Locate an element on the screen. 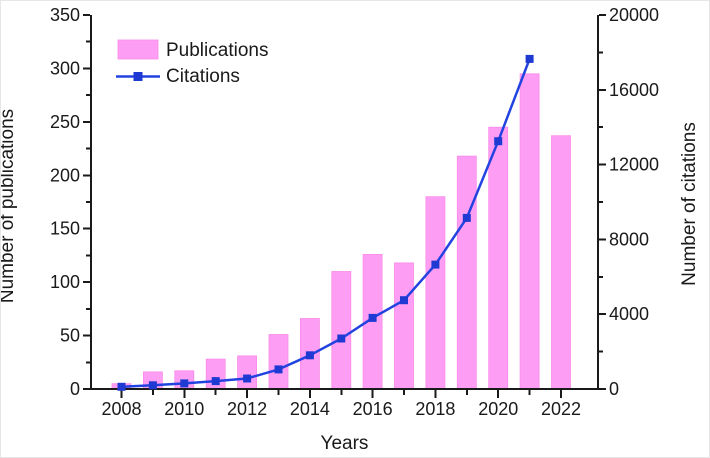 This screenshot has width=710, height=458. left-axis-tick-label: 300 is located at coordinates (65, 68).